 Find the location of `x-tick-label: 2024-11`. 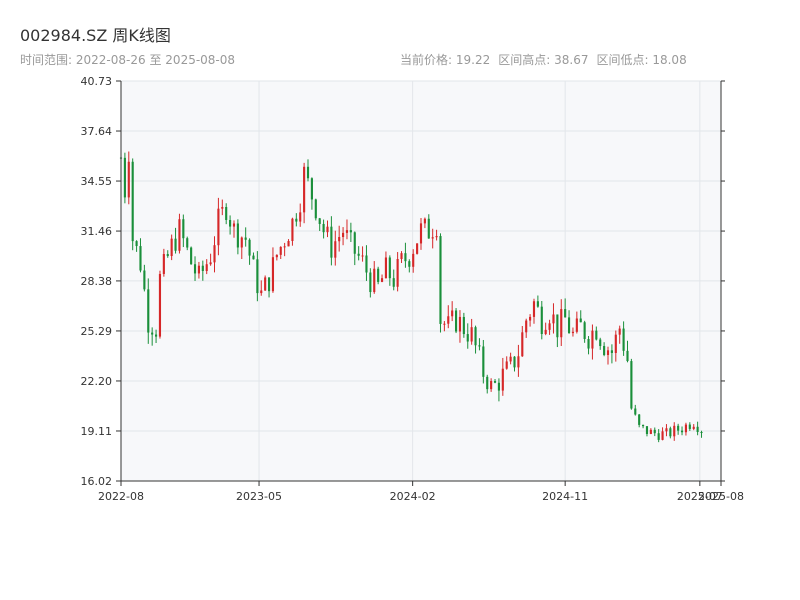

x-tick-label: 2024-11 is located at coordinates (565, 496).